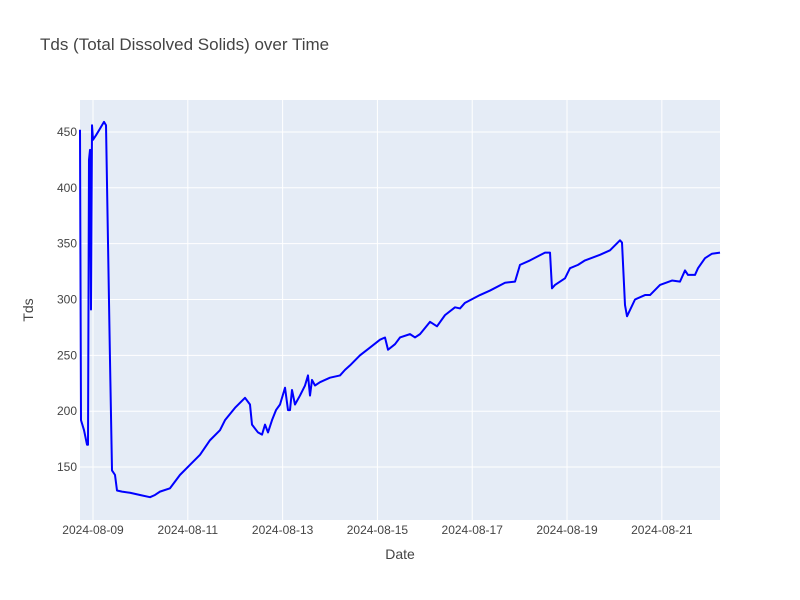 Image resolution: width=800 pixels, height=600 pixels. Describe the element at coordinates (28, 309) in the screenshot. I see `y-axis-title: Tds` at that location.